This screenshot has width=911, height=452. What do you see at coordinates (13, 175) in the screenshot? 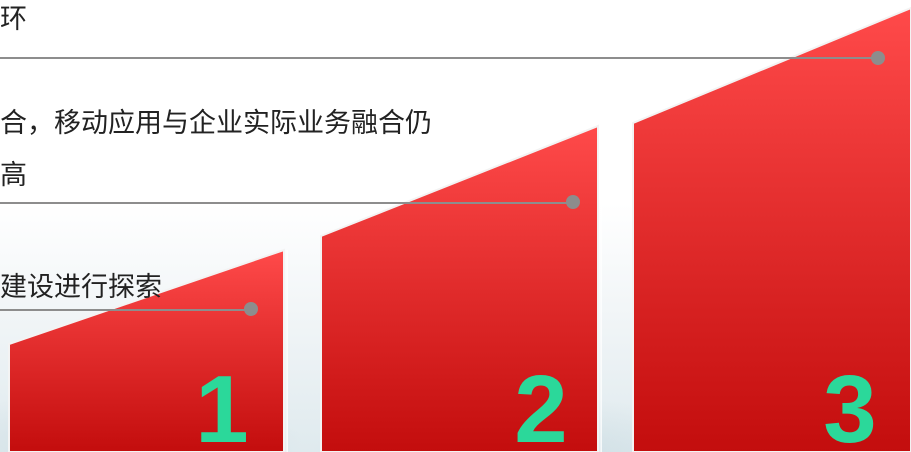
I see `step-2-text-line-2: 高` at bounding box center [13, 175].